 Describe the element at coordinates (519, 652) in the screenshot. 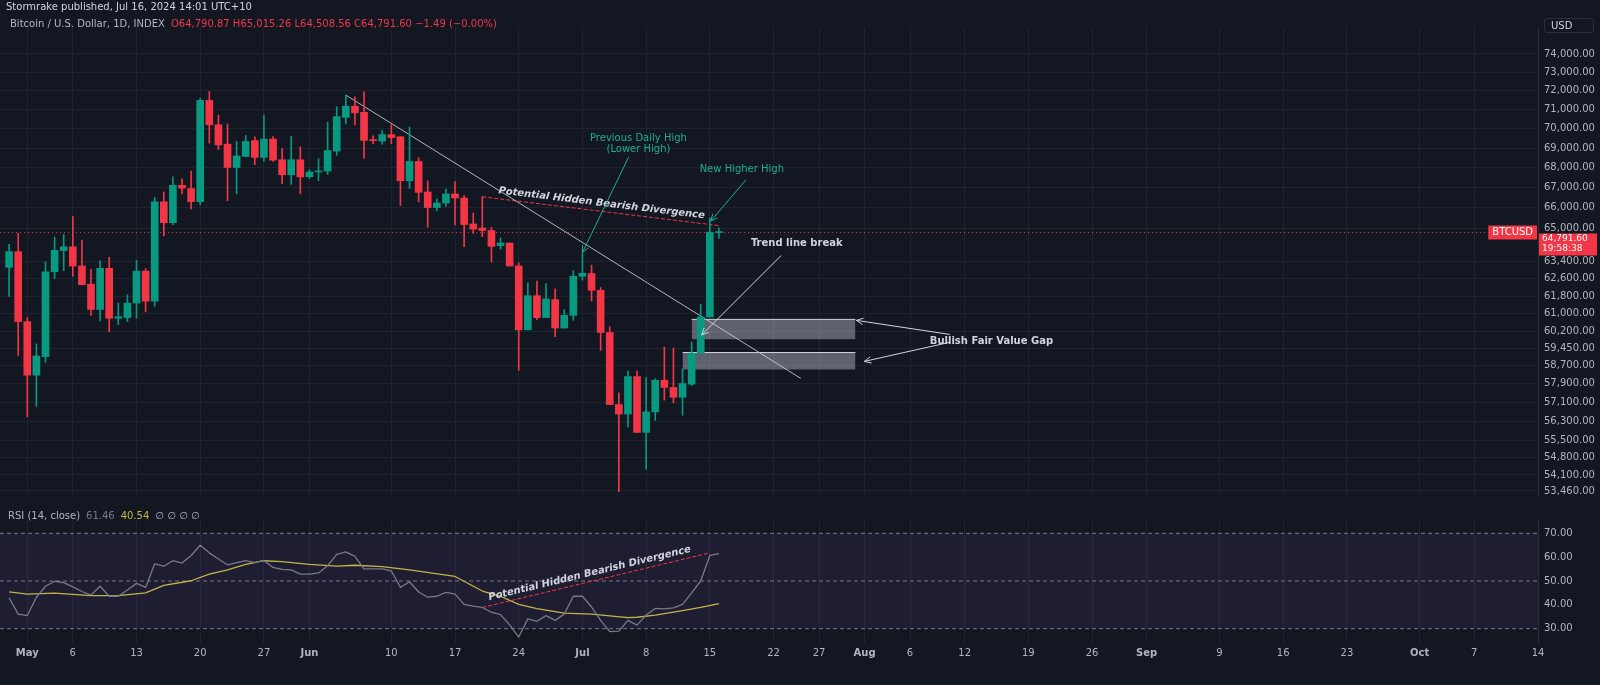

I see `x-tick-label: 24` at that location.